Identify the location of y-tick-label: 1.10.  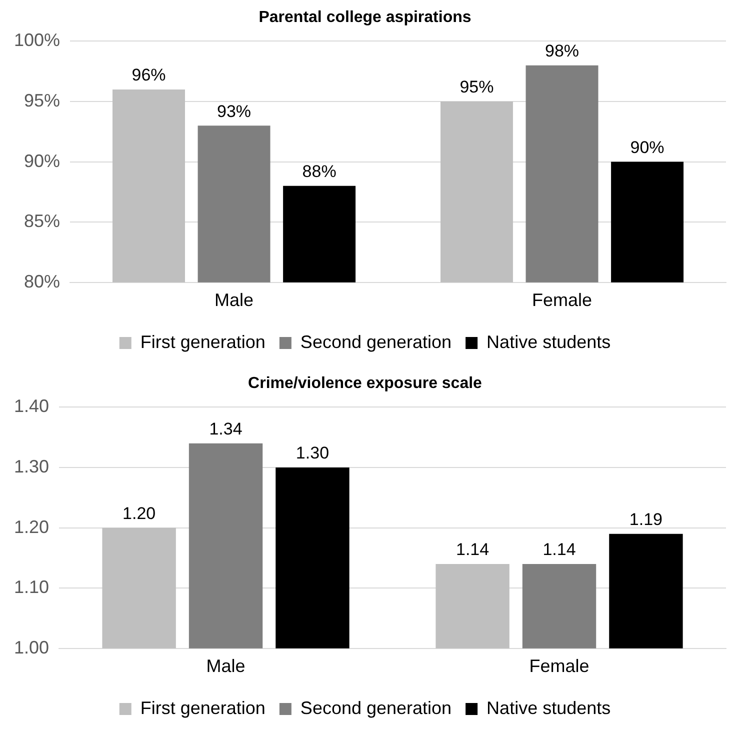
(32, 587).